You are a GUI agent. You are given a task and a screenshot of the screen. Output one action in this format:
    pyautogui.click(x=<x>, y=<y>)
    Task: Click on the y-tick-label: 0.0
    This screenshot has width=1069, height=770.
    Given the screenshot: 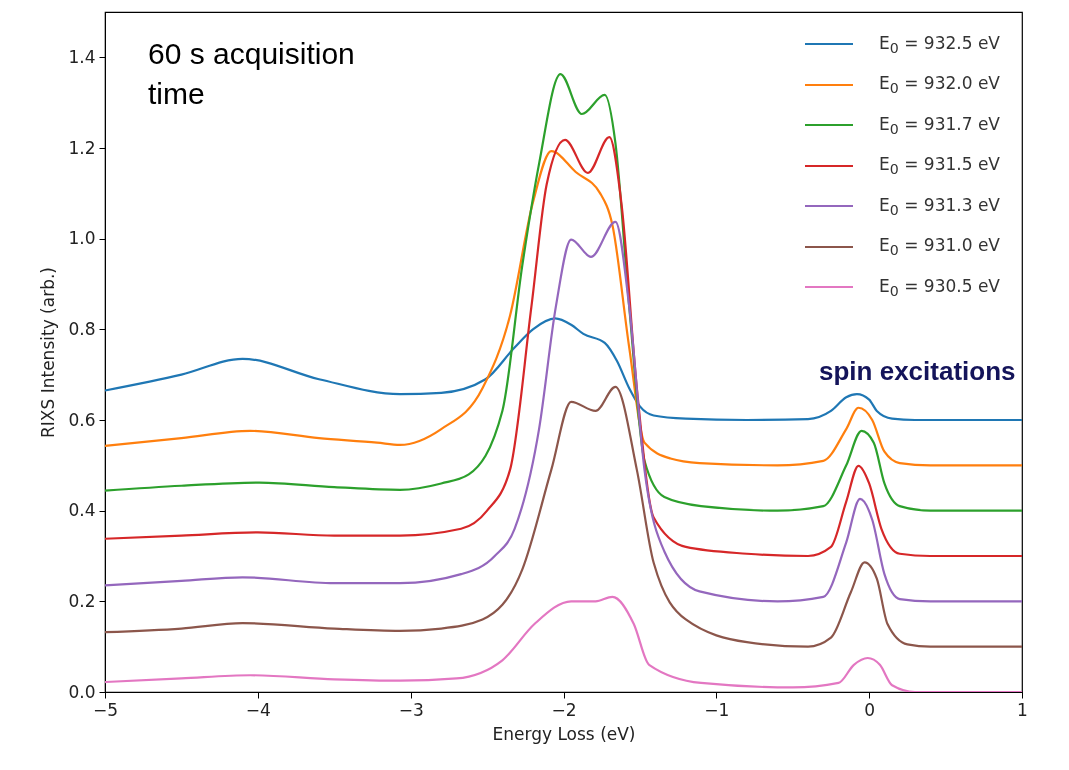 What is the action you would take?
    pyautogui.click(x=82, y=691)
    